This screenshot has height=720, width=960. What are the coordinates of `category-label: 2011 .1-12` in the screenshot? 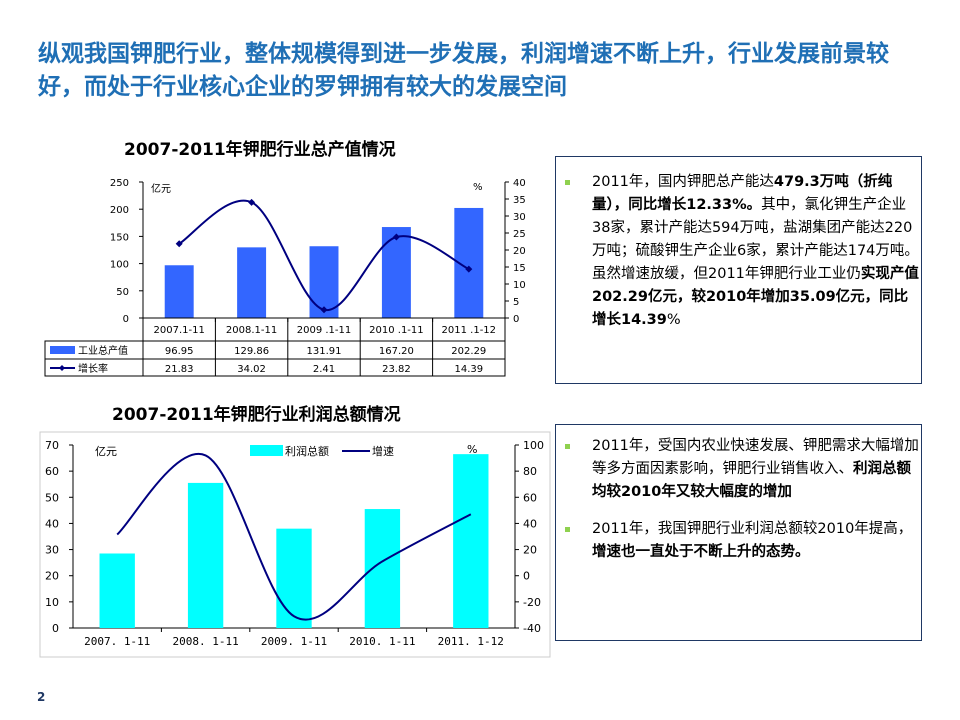 It's located at (469, 330).